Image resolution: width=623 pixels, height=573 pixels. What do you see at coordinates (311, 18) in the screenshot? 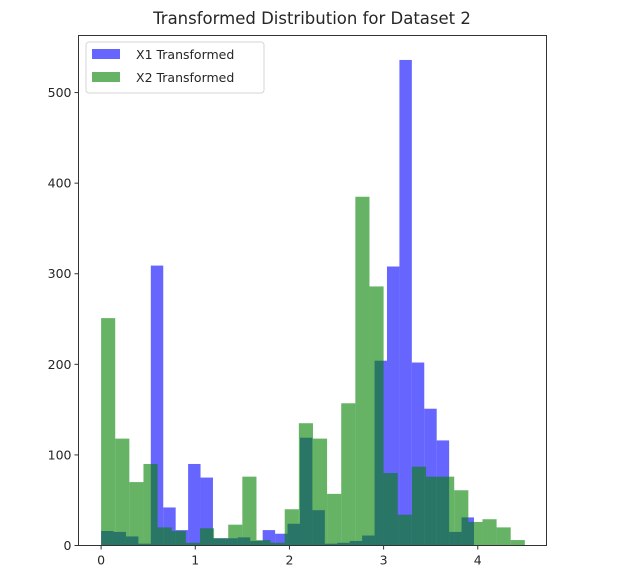
I see `chart-title: Transformed Distribution for Dataset 2` at bounding box center [311, 18].